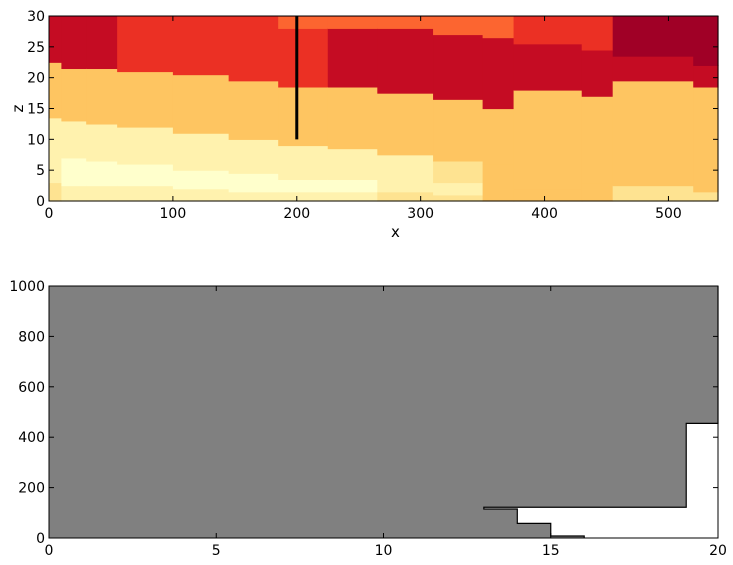  Describe the element at coordinates (40, 202) in the screenshot. I see `y-tick-label-0: 0` at that location.